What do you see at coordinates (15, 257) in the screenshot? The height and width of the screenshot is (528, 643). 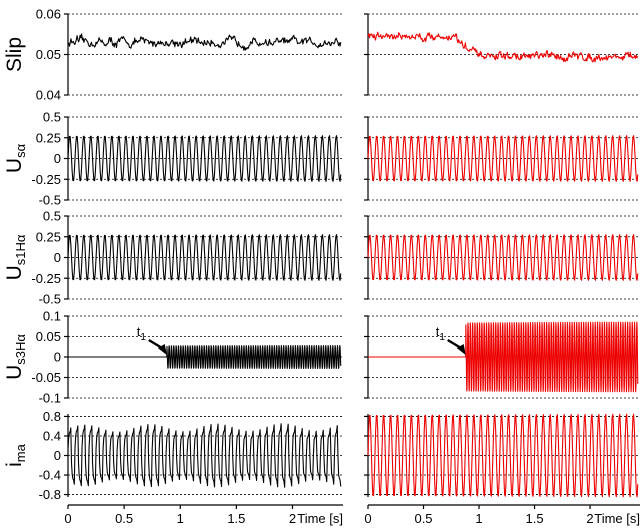 I see `ylabel-us1ha: Us1Hα` at bounding box center [15, 257].